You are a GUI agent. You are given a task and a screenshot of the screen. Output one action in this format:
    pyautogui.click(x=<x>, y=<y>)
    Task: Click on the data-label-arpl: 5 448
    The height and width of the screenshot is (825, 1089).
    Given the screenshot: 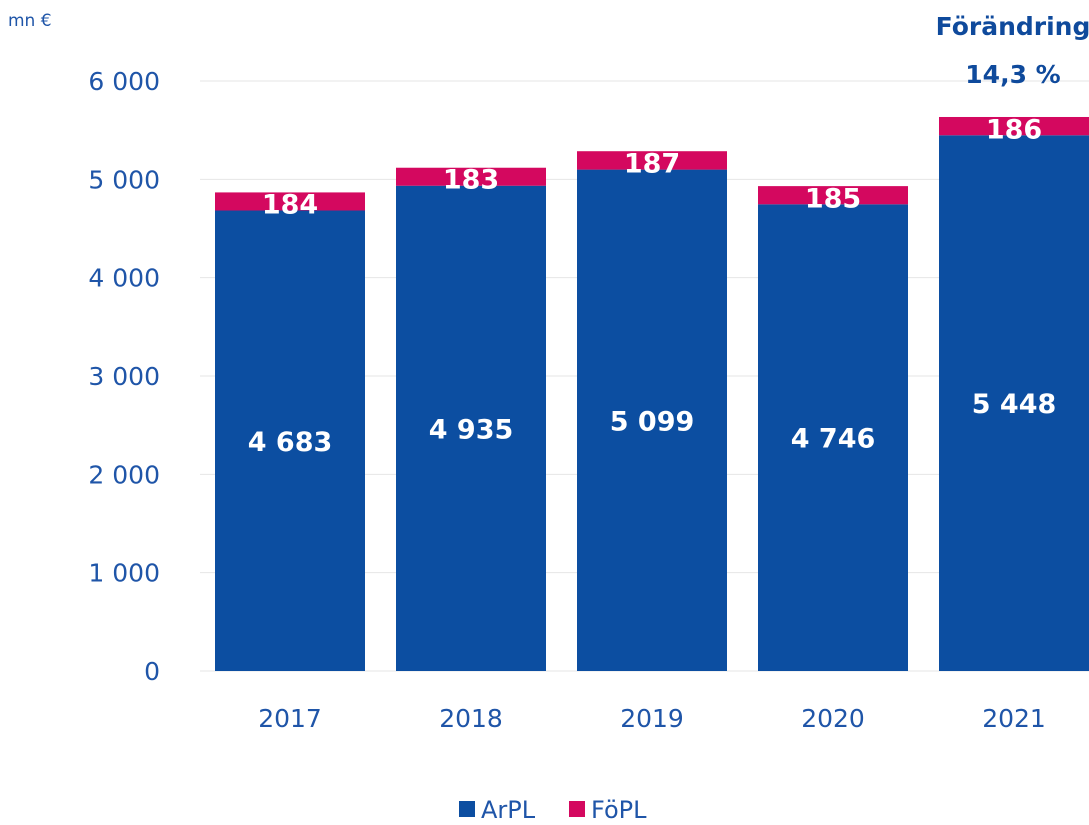 What is the action you would take?
    pyautogui.click(x=1014, y=404)
    